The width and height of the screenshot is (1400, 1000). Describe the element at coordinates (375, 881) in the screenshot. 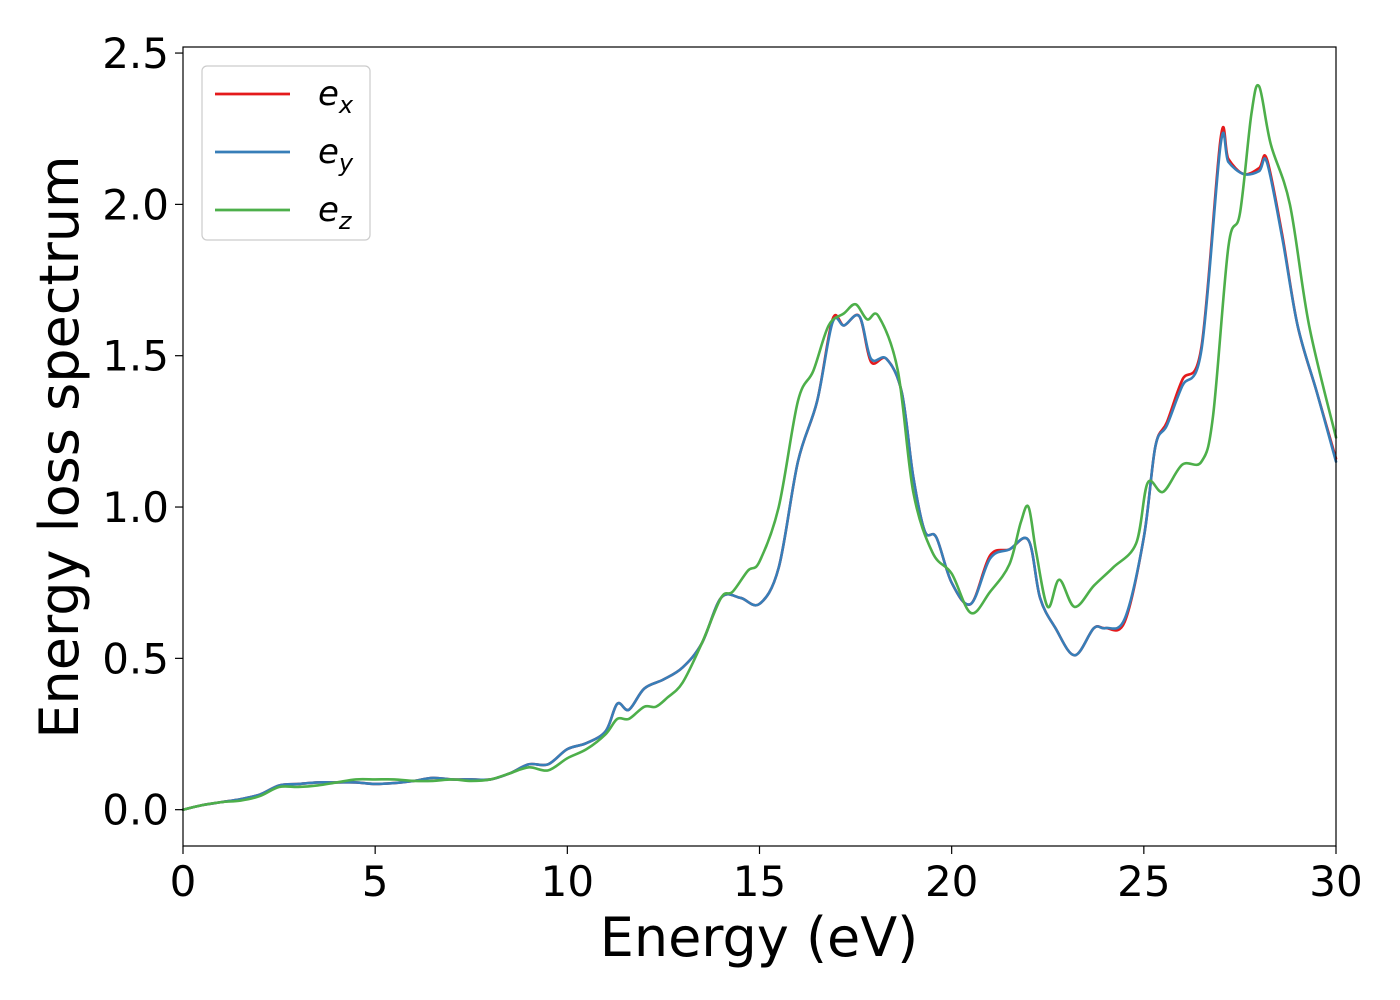

I see `x-tick-label: 5` at that location.